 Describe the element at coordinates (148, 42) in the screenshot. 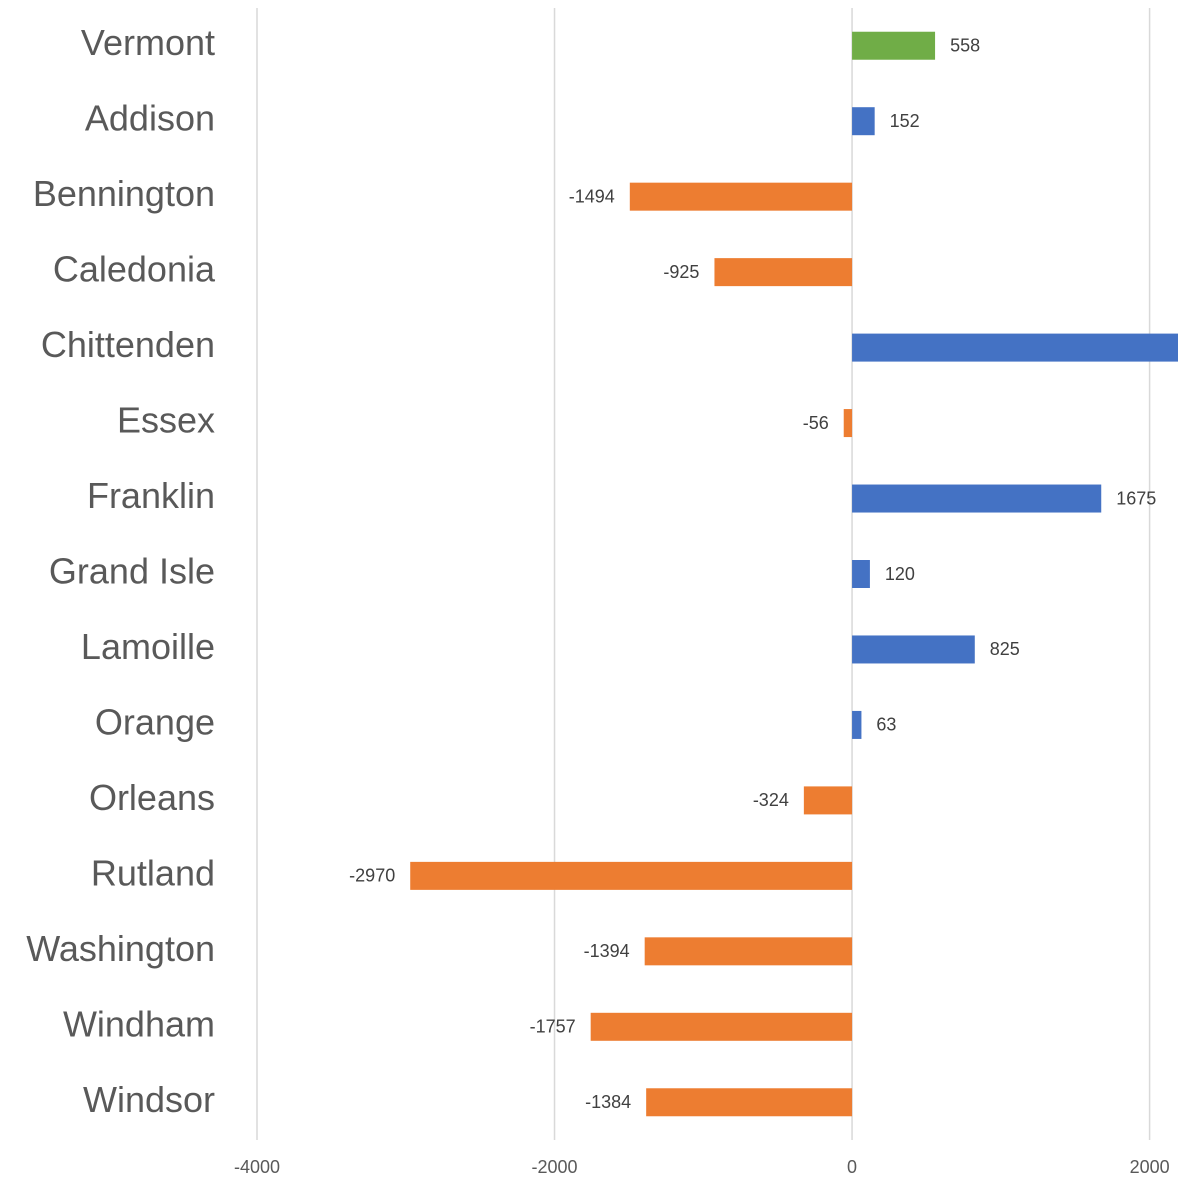

I see `y-tick-label: Vermont` at that location.